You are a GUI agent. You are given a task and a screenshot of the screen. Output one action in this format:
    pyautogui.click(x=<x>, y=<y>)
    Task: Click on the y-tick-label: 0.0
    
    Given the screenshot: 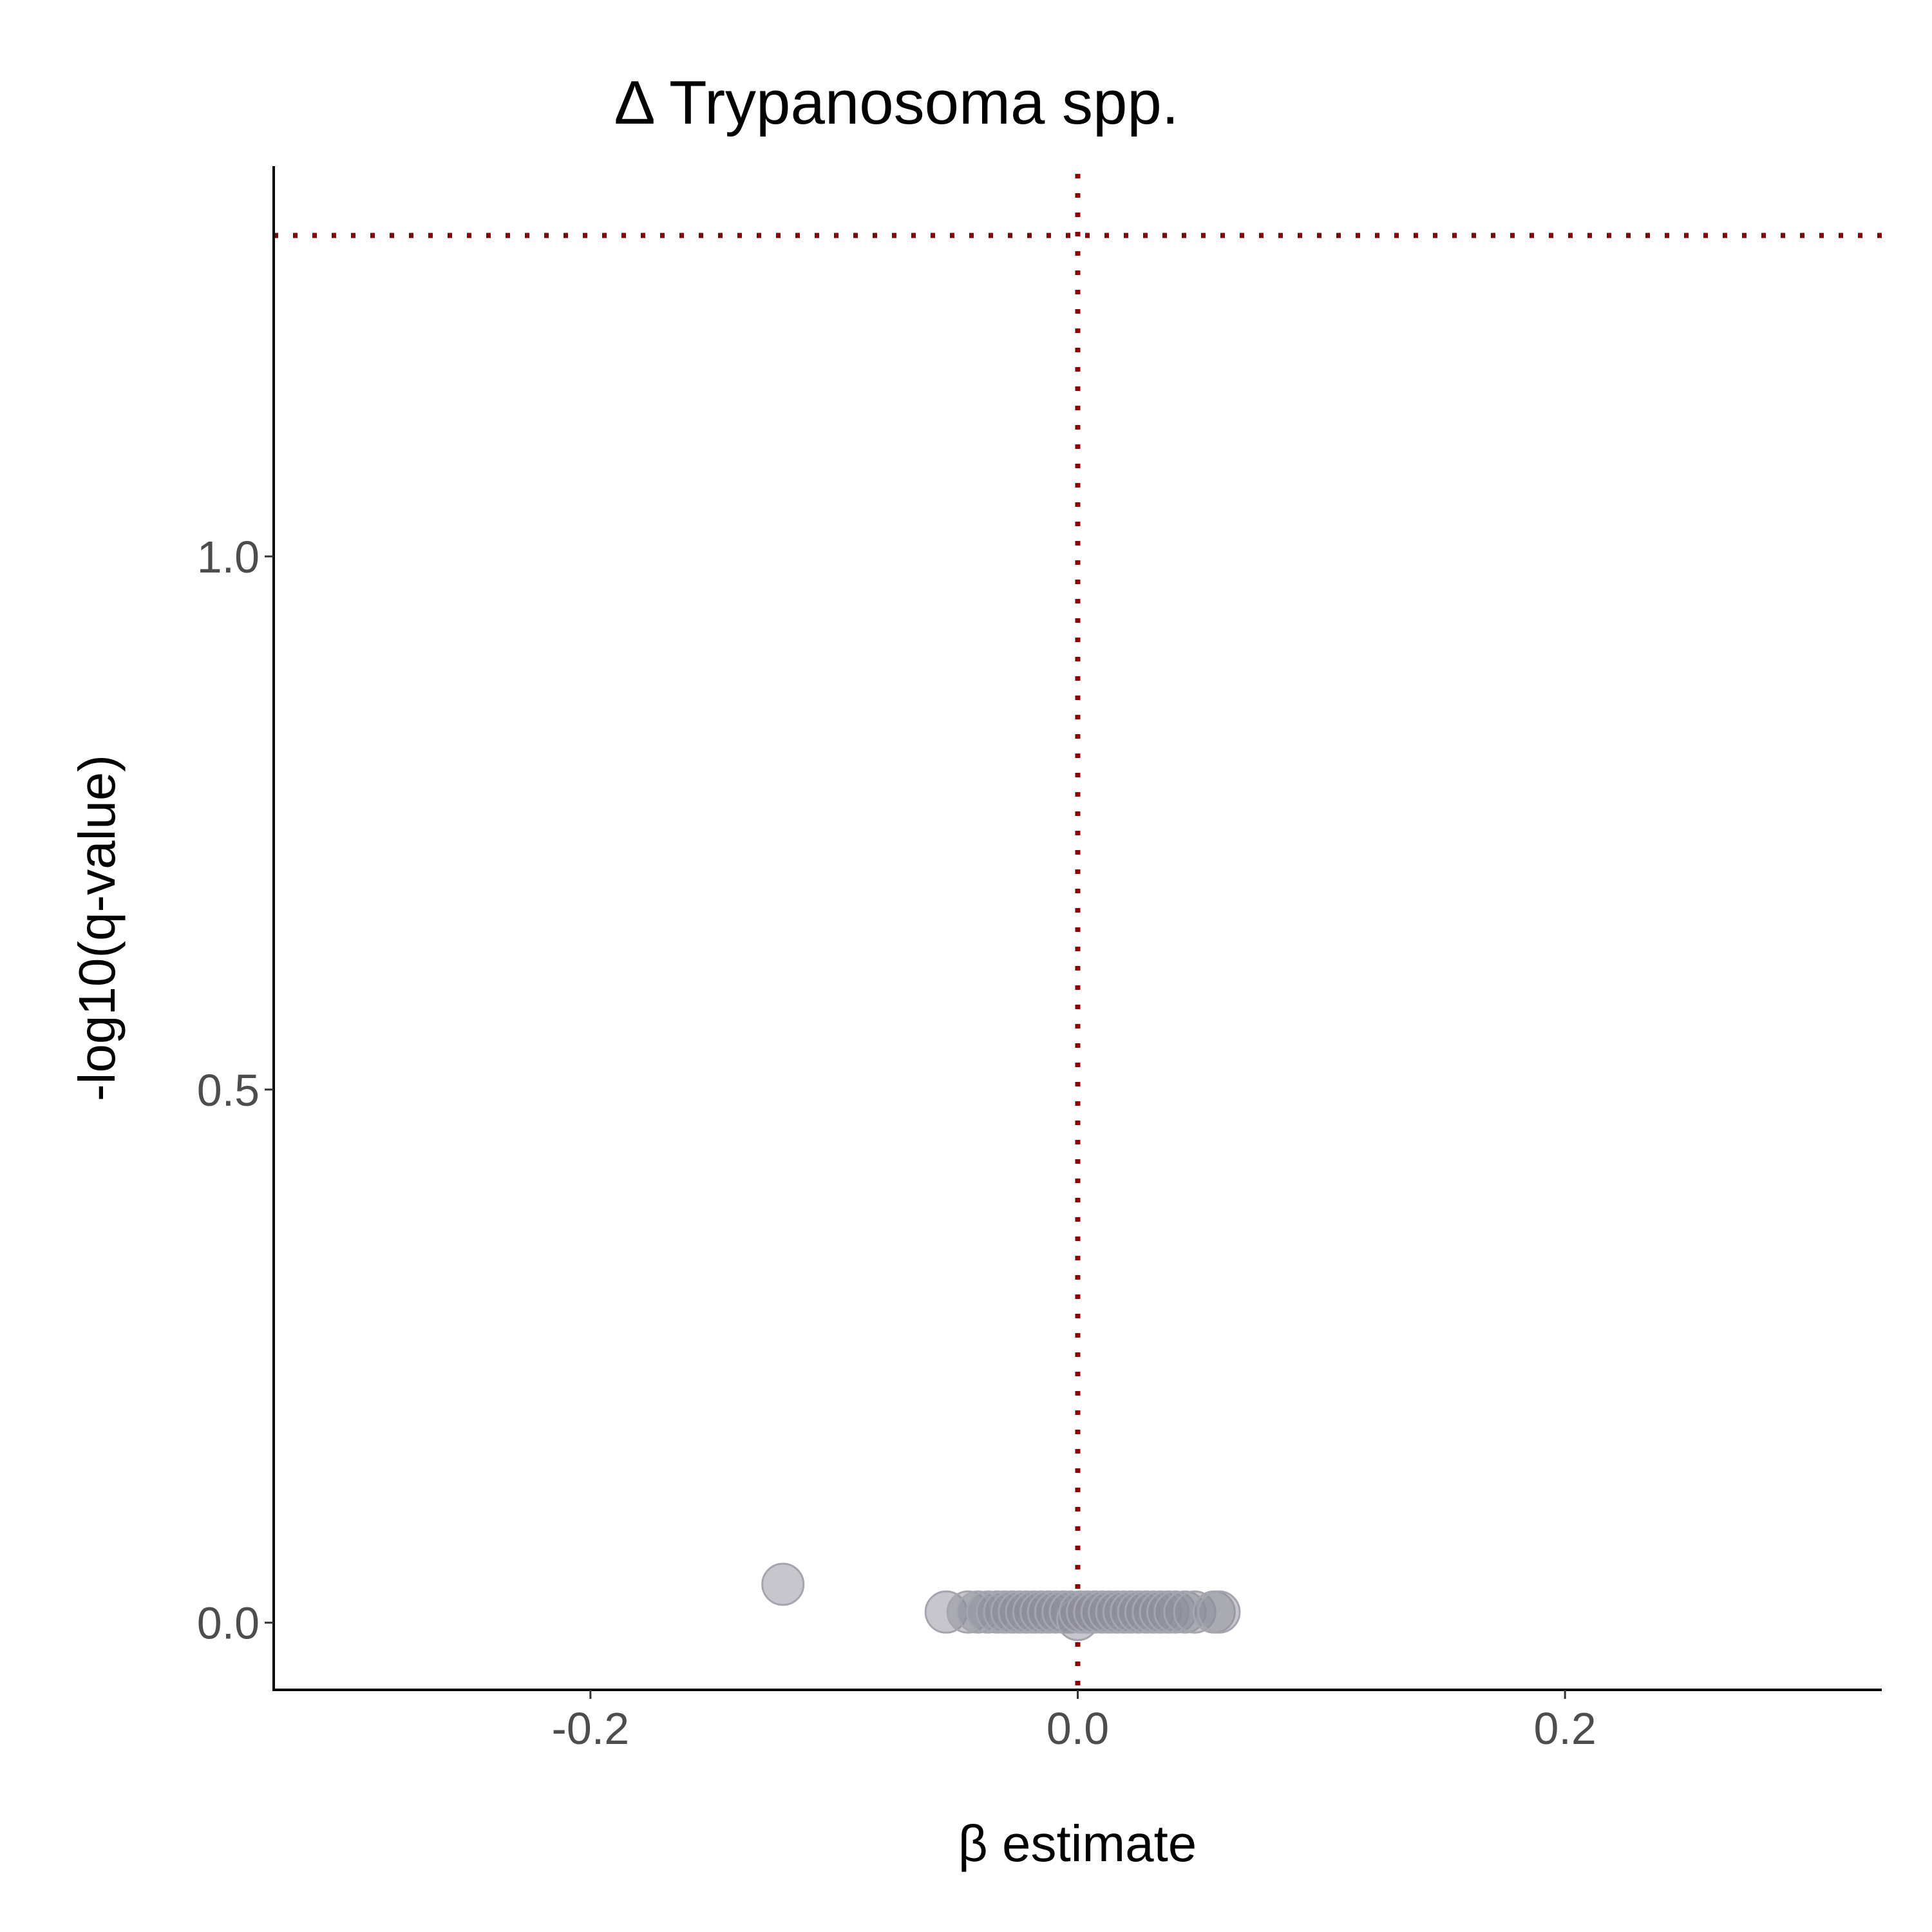 What is the action you would take?
    pyautogui.click(x=229, y=1624)
    